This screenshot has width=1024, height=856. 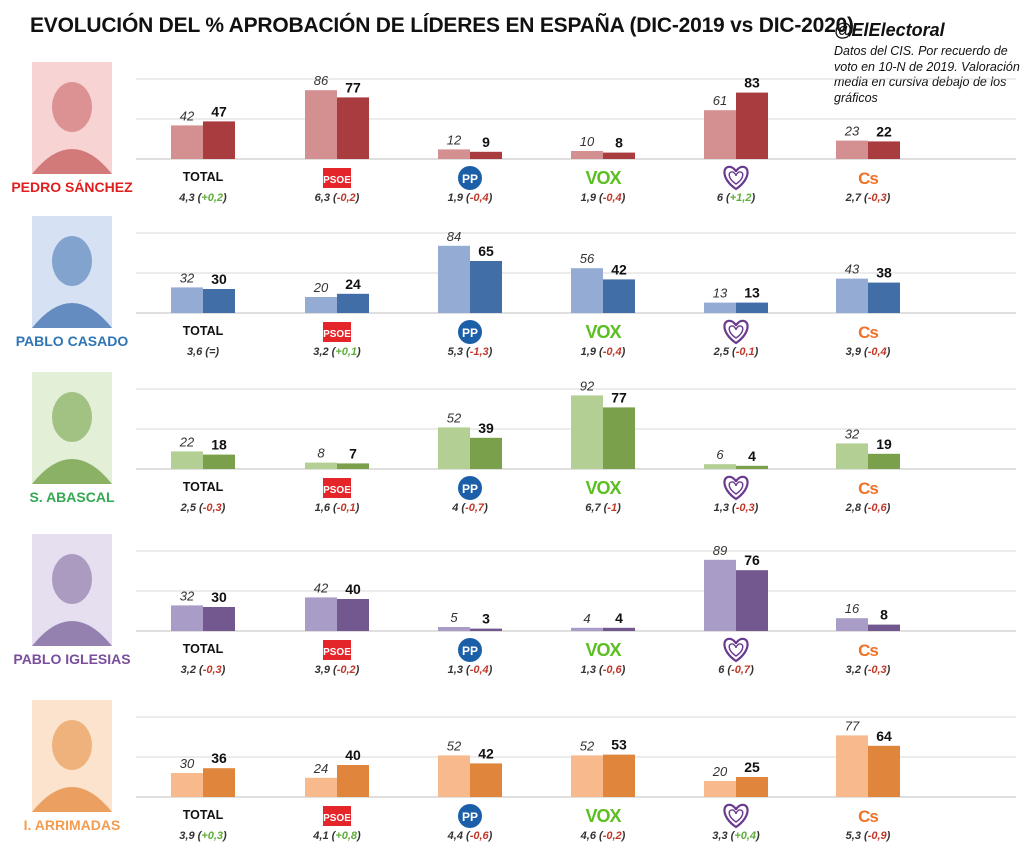 What do you see at coordinates (212, 670) in the screenshot?
I see `rating-delta: -0,3` at bounding box center [212, 670].